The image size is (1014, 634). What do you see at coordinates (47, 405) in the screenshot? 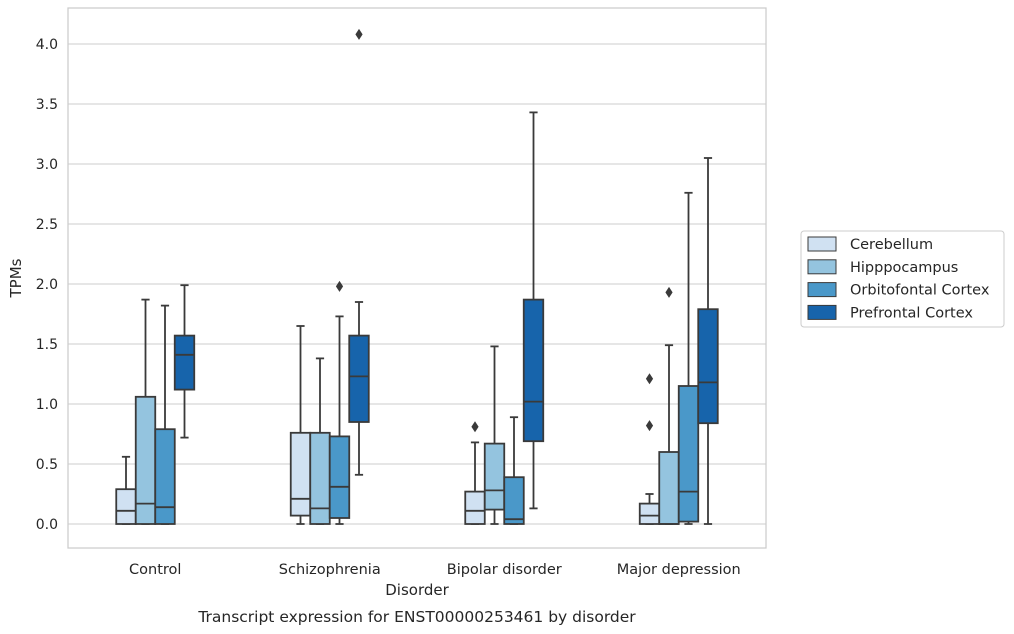
I see `y-tick-label: 1.0` at bounding box center [47, 405].